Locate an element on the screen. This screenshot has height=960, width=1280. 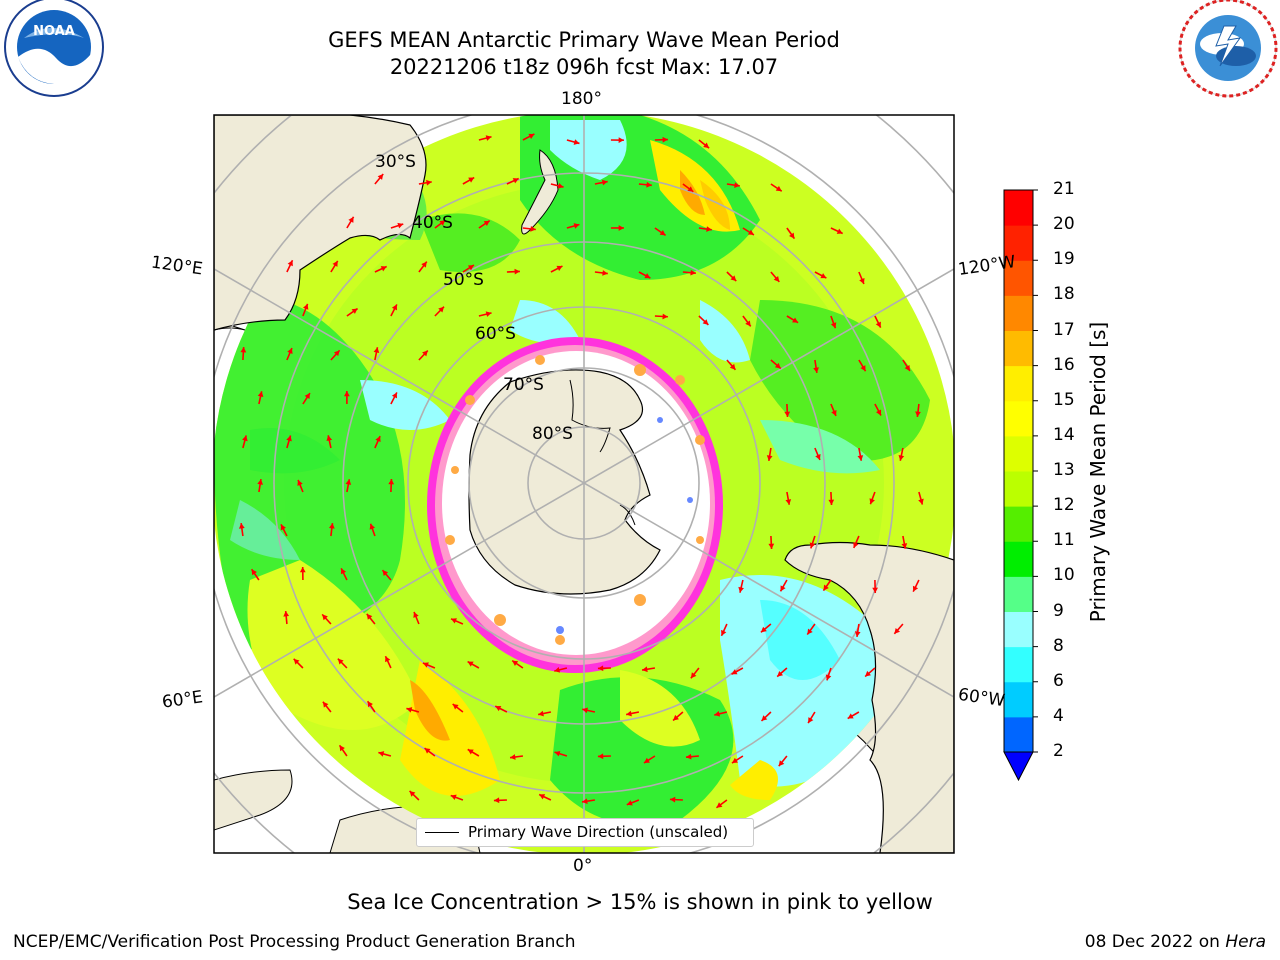
lat-label-40s: 40°S is located at coordinates (432, 223).